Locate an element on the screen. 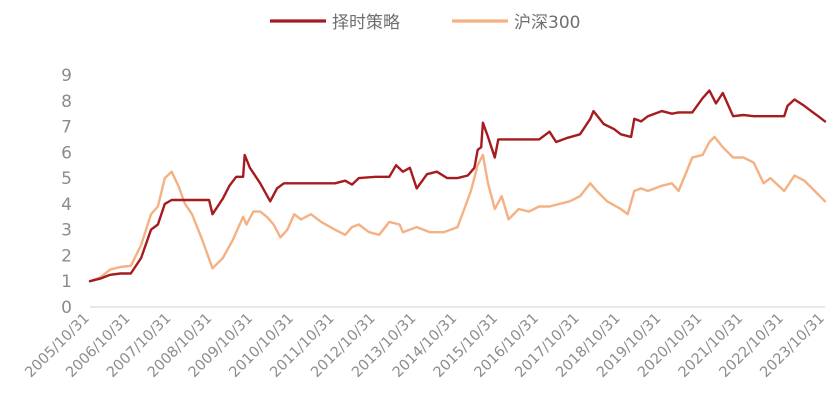 The height and width of the screenshot is (414, 840). y-tick-label: 3 is located at coordinates (66, 231).